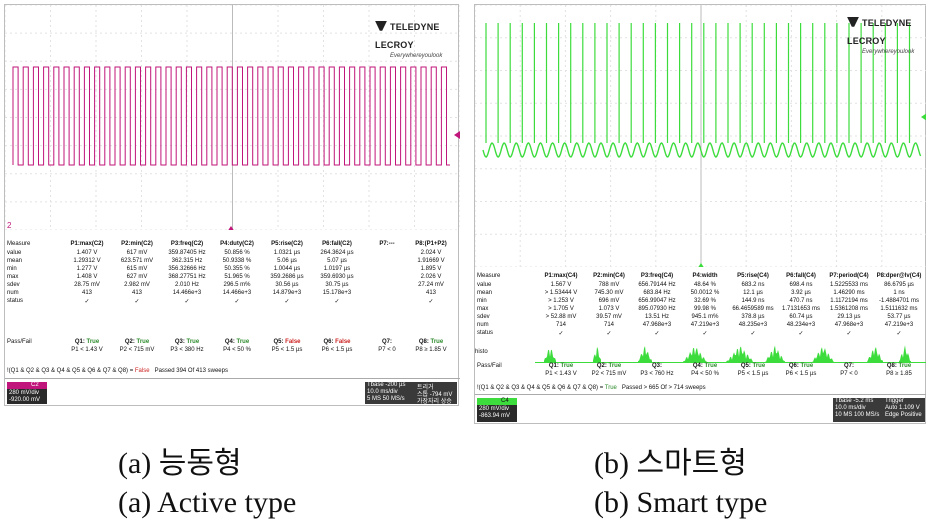 This screenshot has height=528, width=926. What do you see at coordinates (705, 301) in the screenshot?
I see `measure-cell: 32.69 %` at bounding box center [705, 301].